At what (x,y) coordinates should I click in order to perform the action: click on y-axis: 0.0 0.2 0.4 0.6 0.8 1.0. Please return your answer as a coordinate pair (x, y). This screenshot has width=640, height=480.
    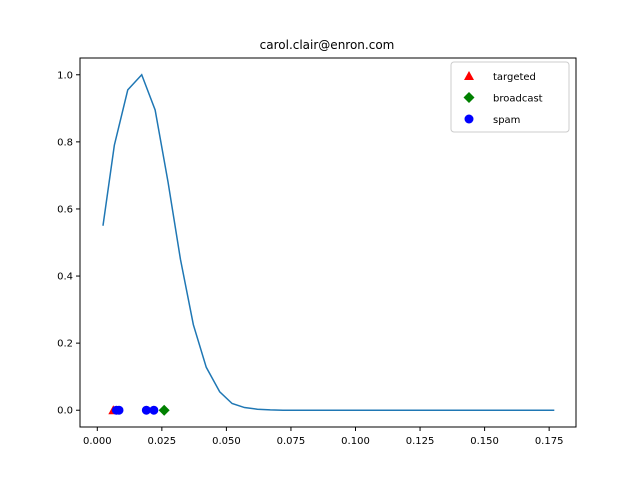
    Looking at the image, I should click on (68, 243).